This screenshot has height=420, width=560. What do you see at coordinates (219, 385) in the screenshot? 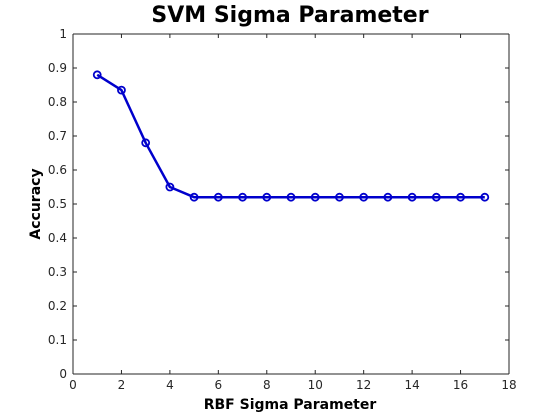
I see `x-tick-label: 6` at bounding box center [219, 385].